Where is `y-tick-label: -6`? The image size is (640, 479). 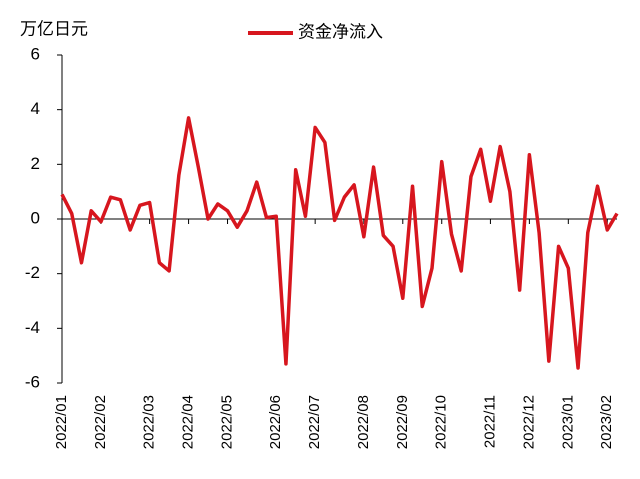
y-tick-label: -6 is located at coordinates (32, 381).